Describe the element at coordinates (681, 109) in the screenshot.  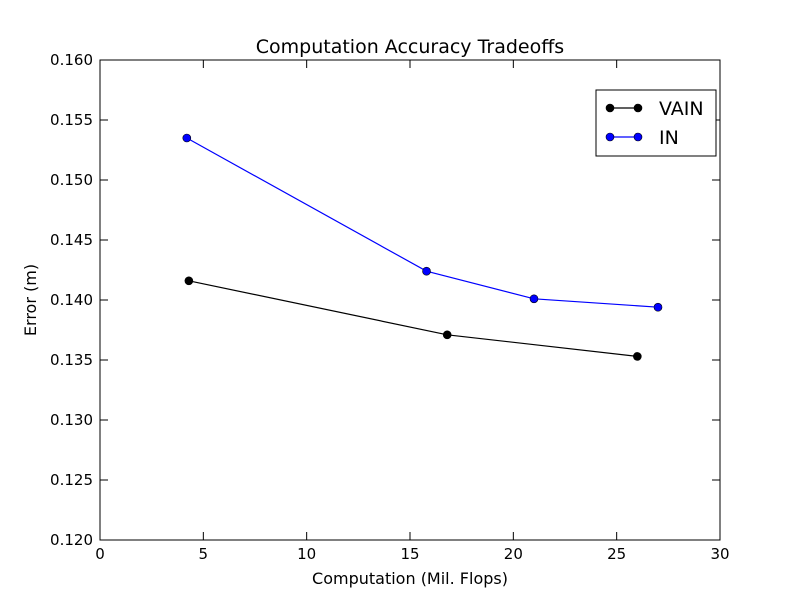
I see `legend-label-vain: VAIN` at that location.